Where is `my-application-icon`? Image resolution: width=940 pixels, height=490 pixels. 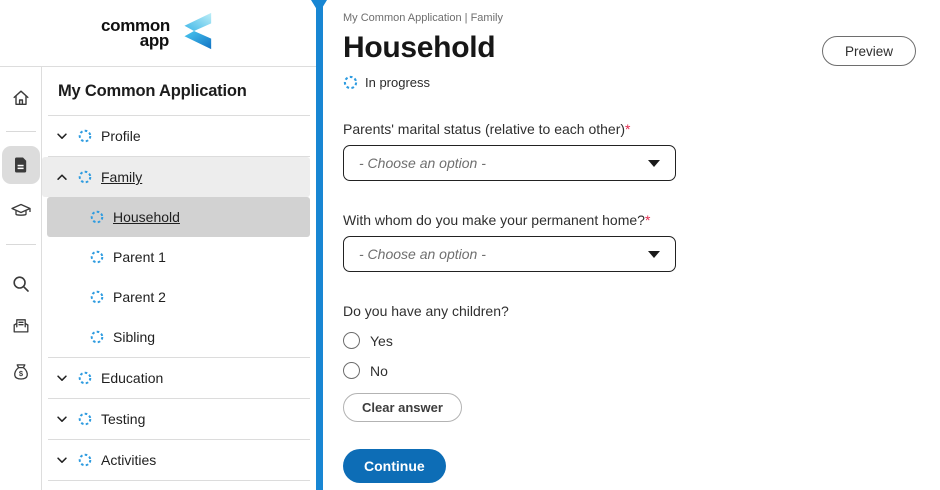
my-application-icon is located at coordinates (20, 165).